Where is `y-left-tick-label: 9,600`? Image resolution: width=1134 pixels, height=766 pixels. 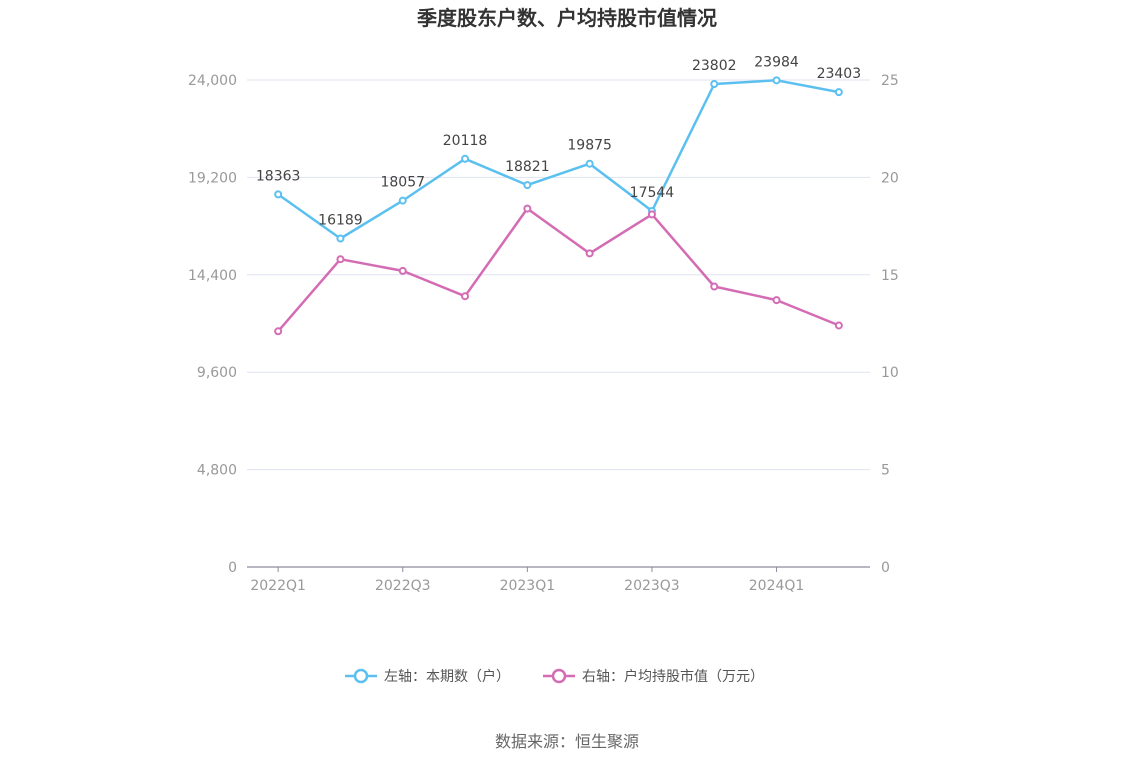
y-left-tick-label: 9,600 is located at coordinates (217, 373).